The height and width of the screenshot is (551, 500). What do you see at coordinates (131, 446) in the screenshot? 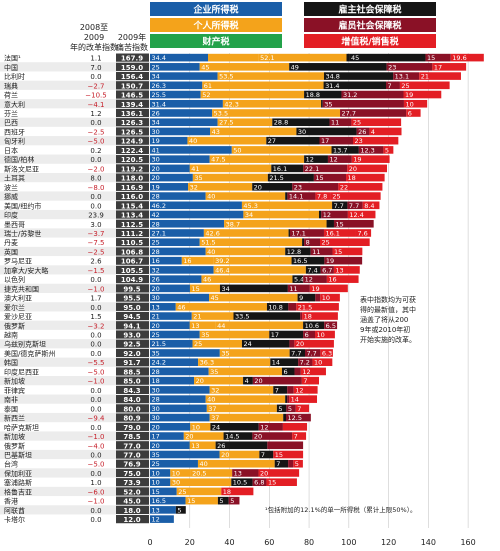
I see `index-value: 77.0` at bounding box center [131, 446].